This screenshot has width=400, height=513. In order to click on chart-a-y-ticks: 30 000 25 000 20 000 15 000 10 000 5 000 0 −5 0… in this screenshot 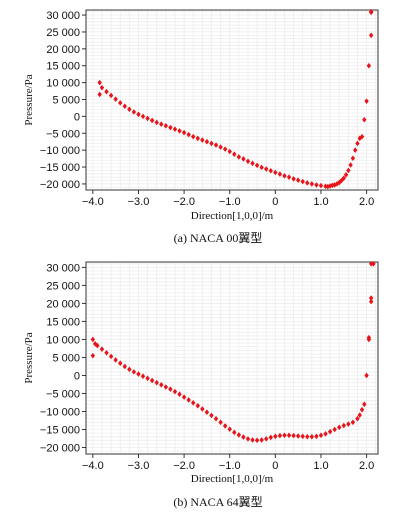, I will do `click(63, 100)`.